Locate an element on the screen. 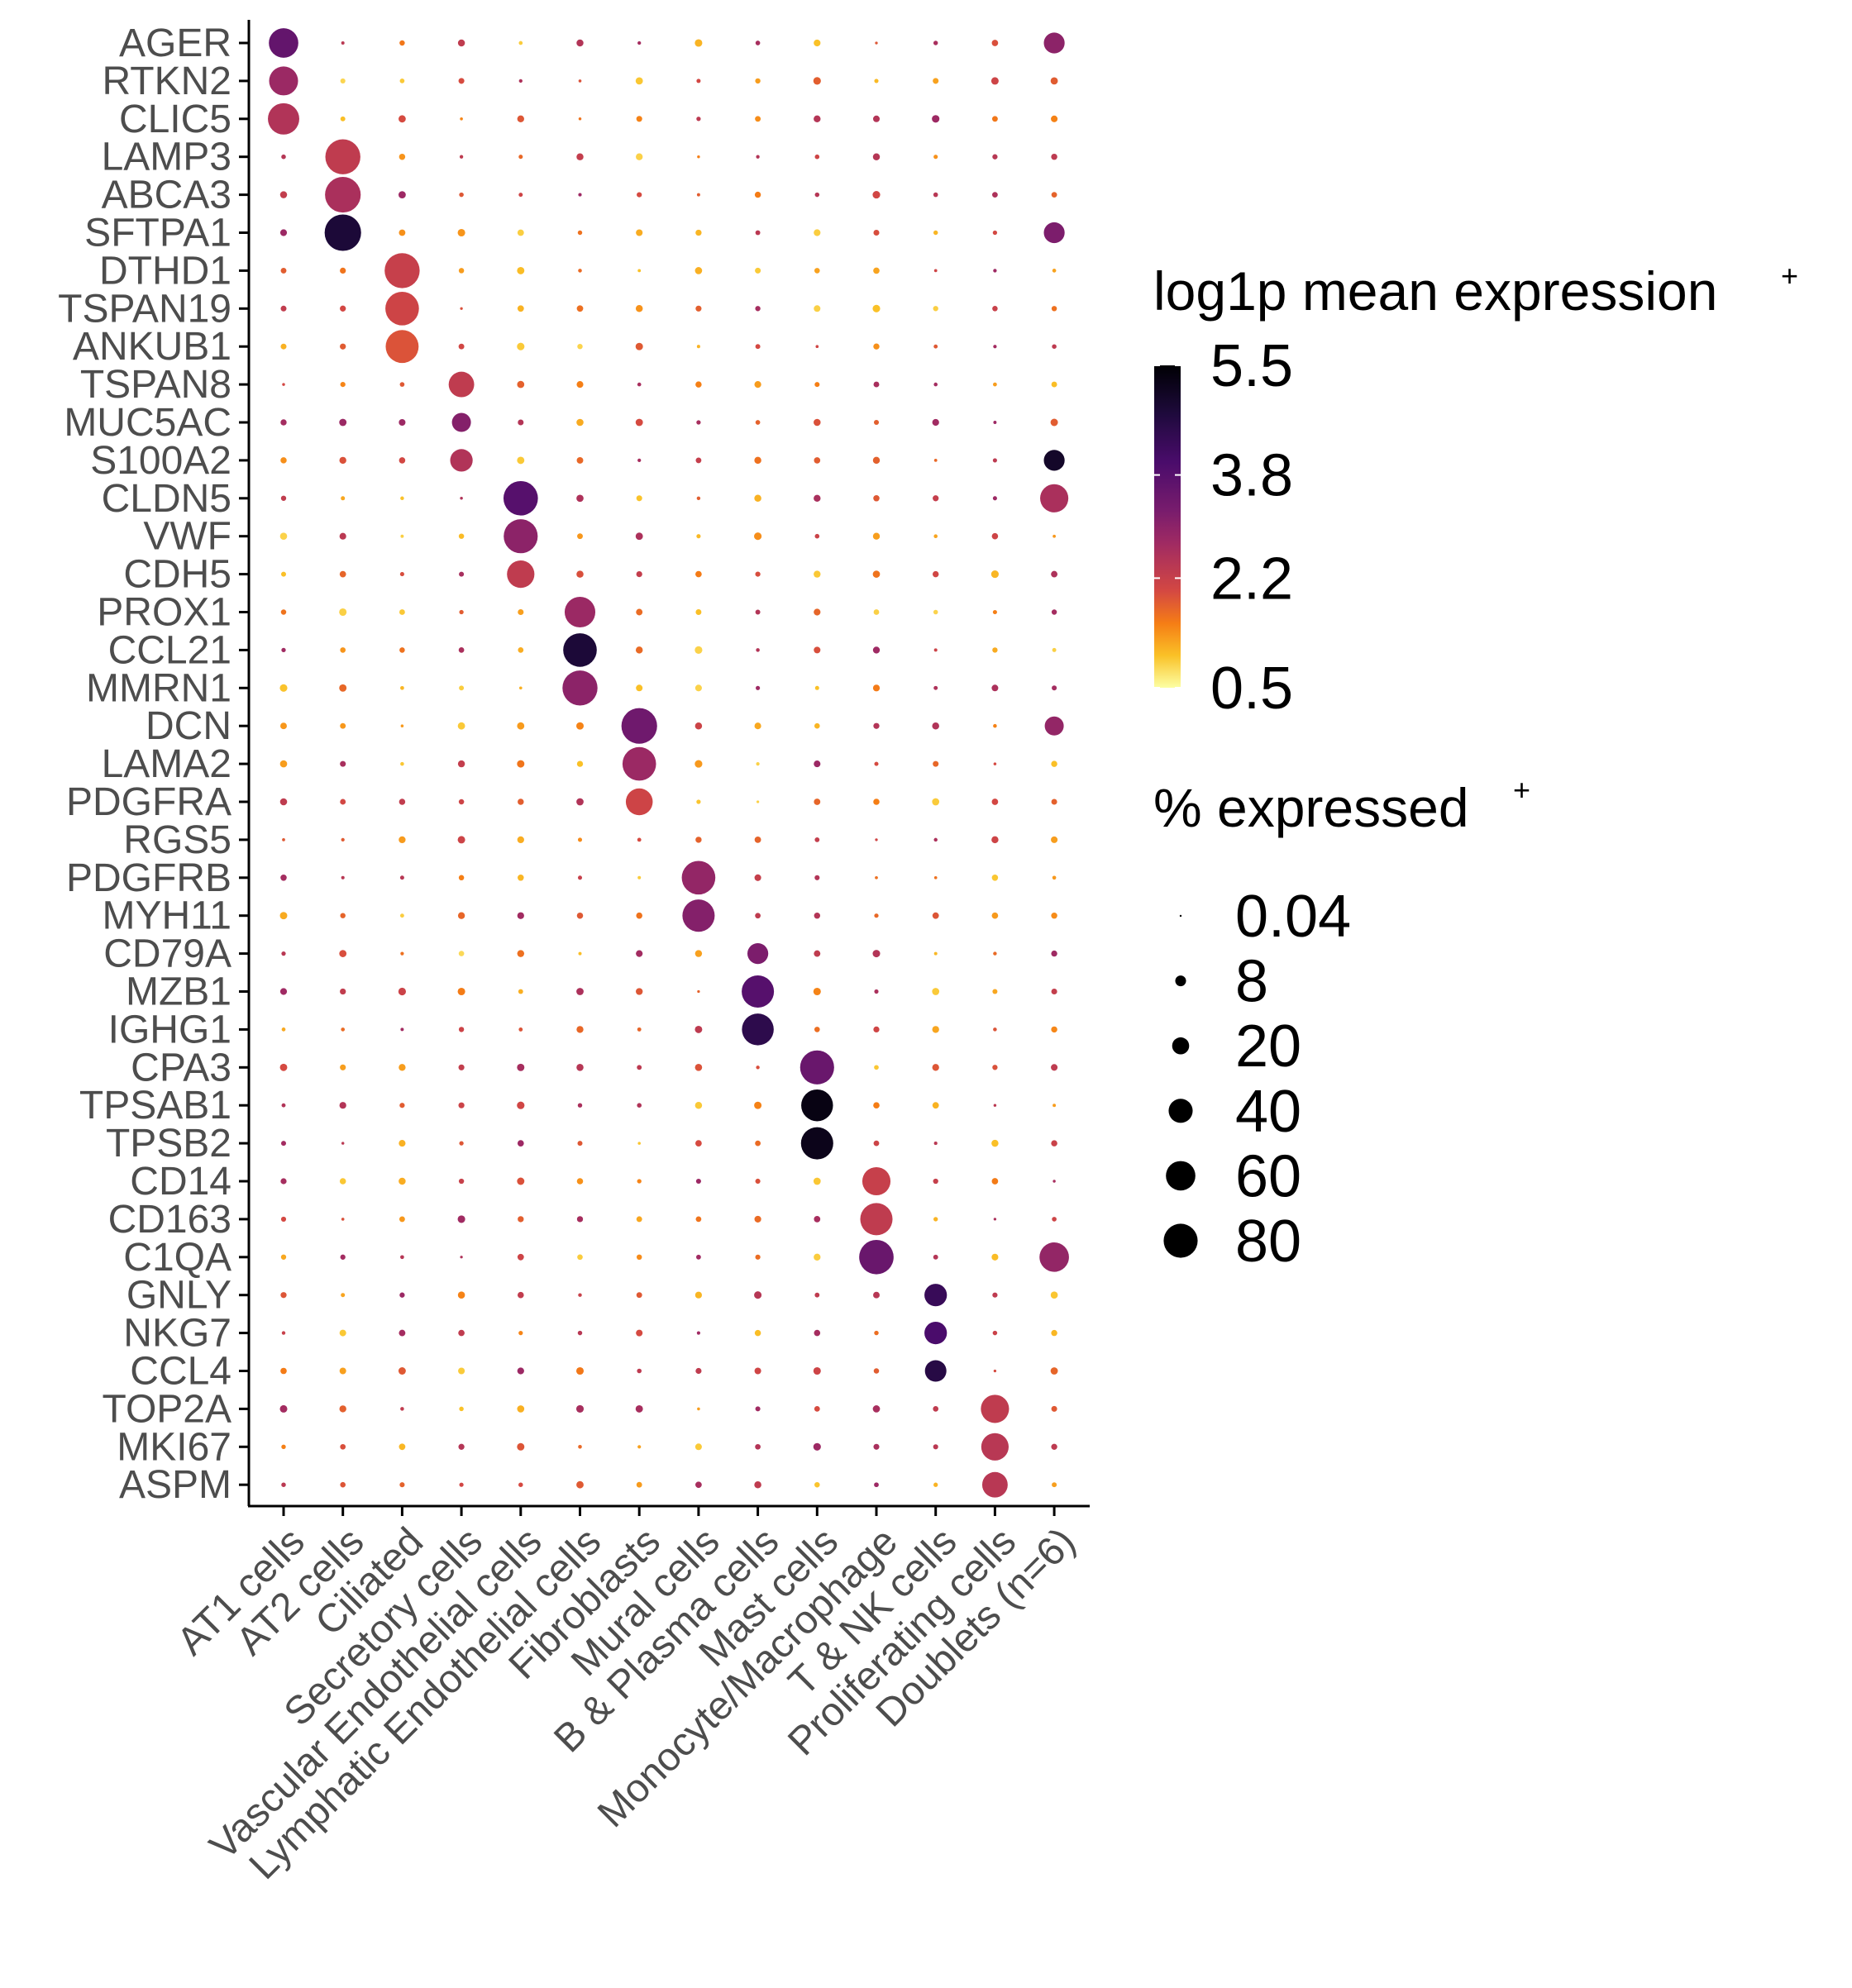  y-tick-label: DTHD1 is located at coordinates (165, 271).